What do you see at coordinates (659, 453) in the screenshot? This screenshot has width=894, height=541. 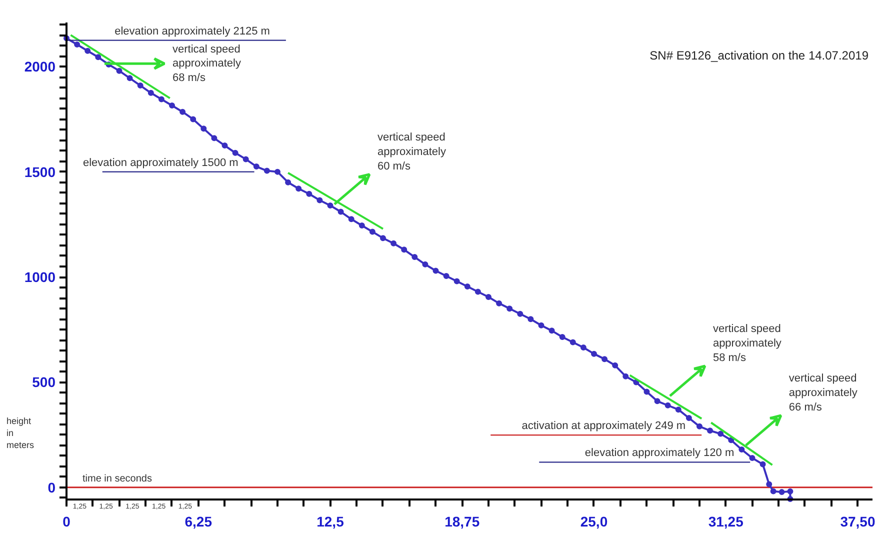 I see `series-label: elevation approximately 120 m` at bounding box center [659, 453].